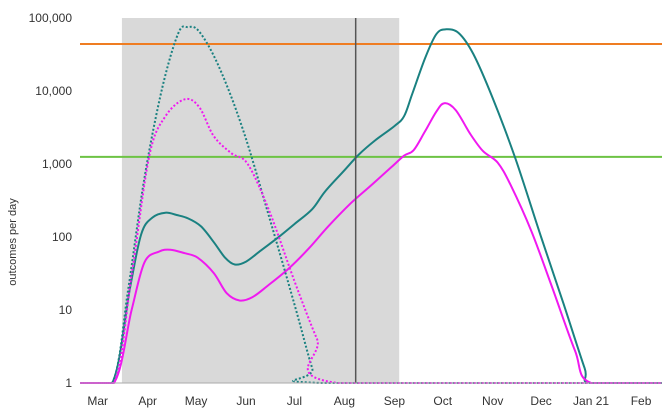 The height and width of the screenshot is (420, 666). I want to click on x-tick-label: Feb, so click(641, 401).